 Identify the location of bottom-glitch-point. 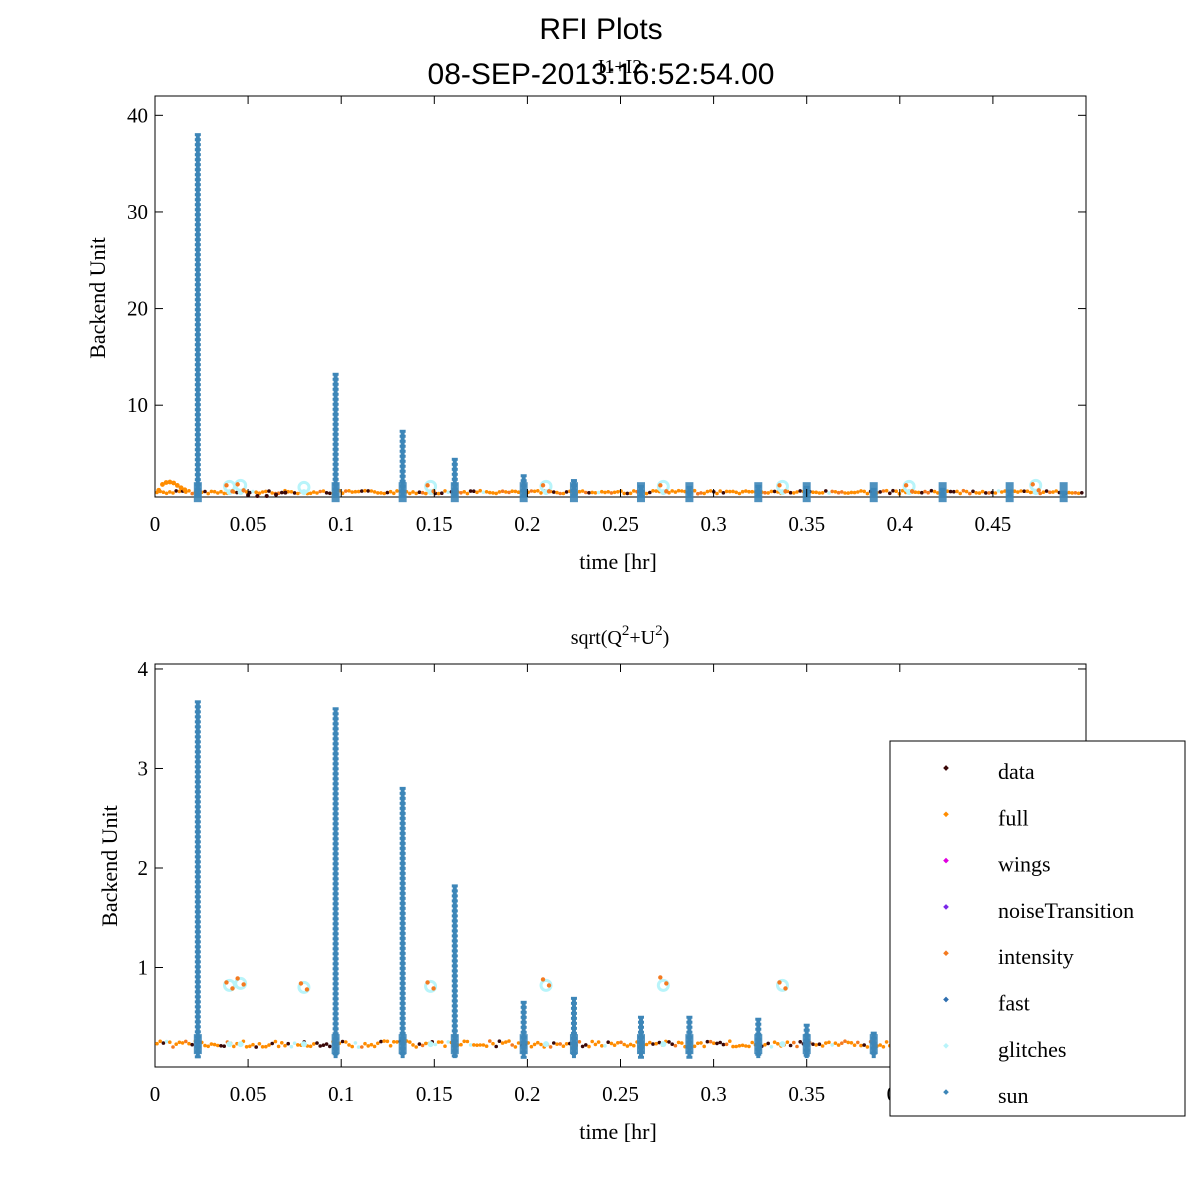
(431, 986).